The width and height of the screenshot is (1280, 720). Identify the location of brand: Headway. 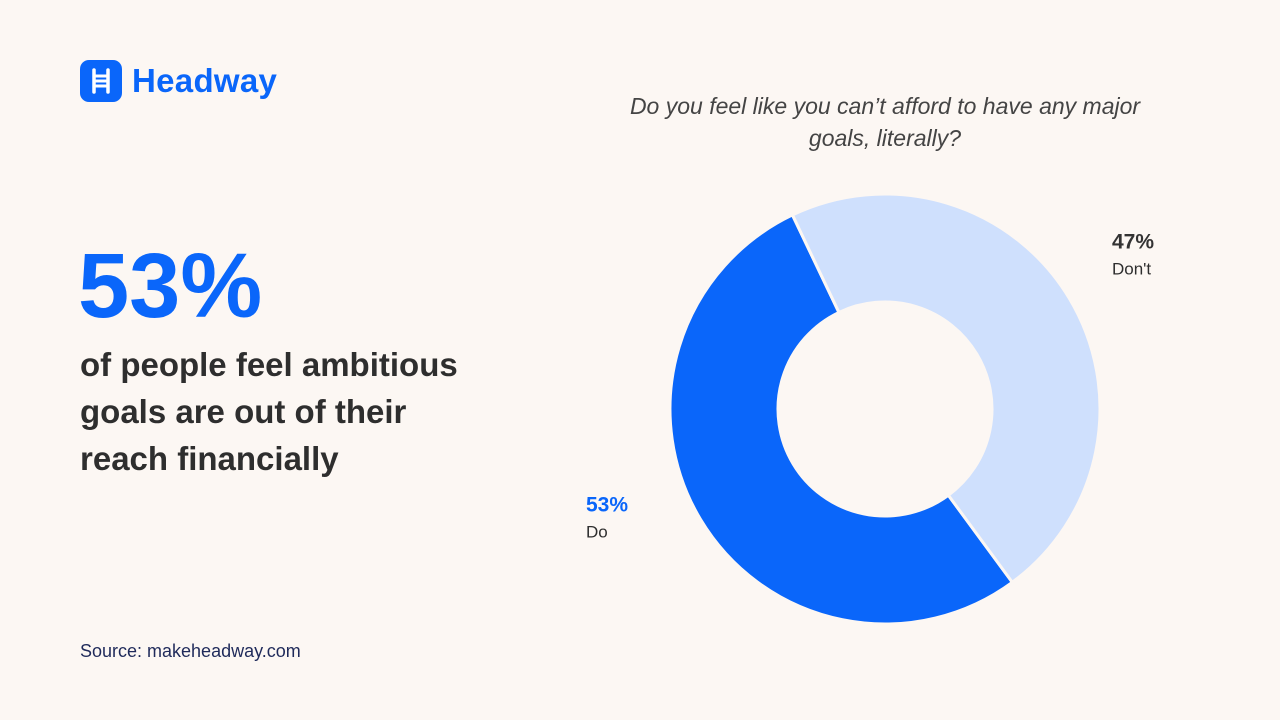
(205, 80).